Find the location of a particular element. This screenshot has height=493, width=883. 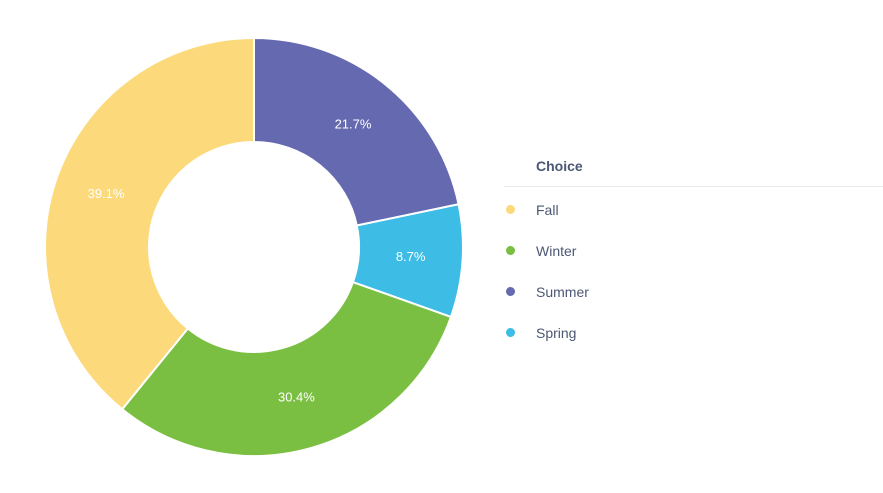

slice-label-spring: 8.7% is located at coordinates (411, 256).